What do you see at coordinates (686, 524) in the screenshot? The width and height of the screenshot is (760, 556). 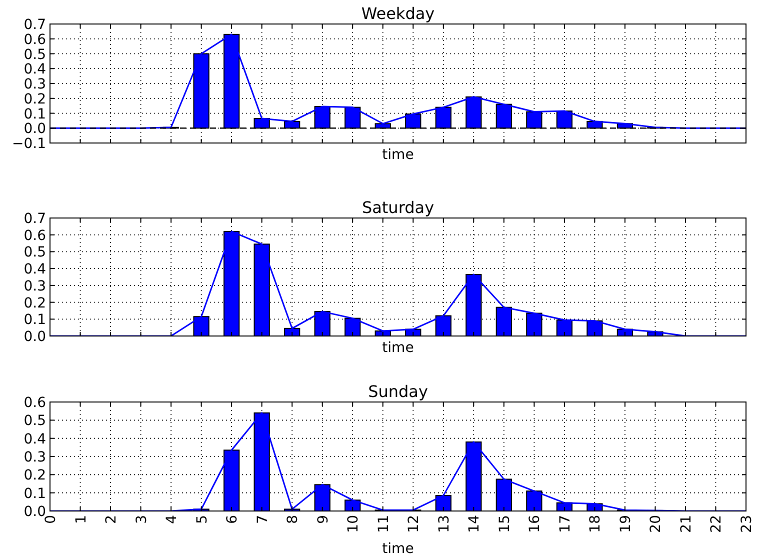 I see `x-tick-label: 21` at bounding box center [686, 524].